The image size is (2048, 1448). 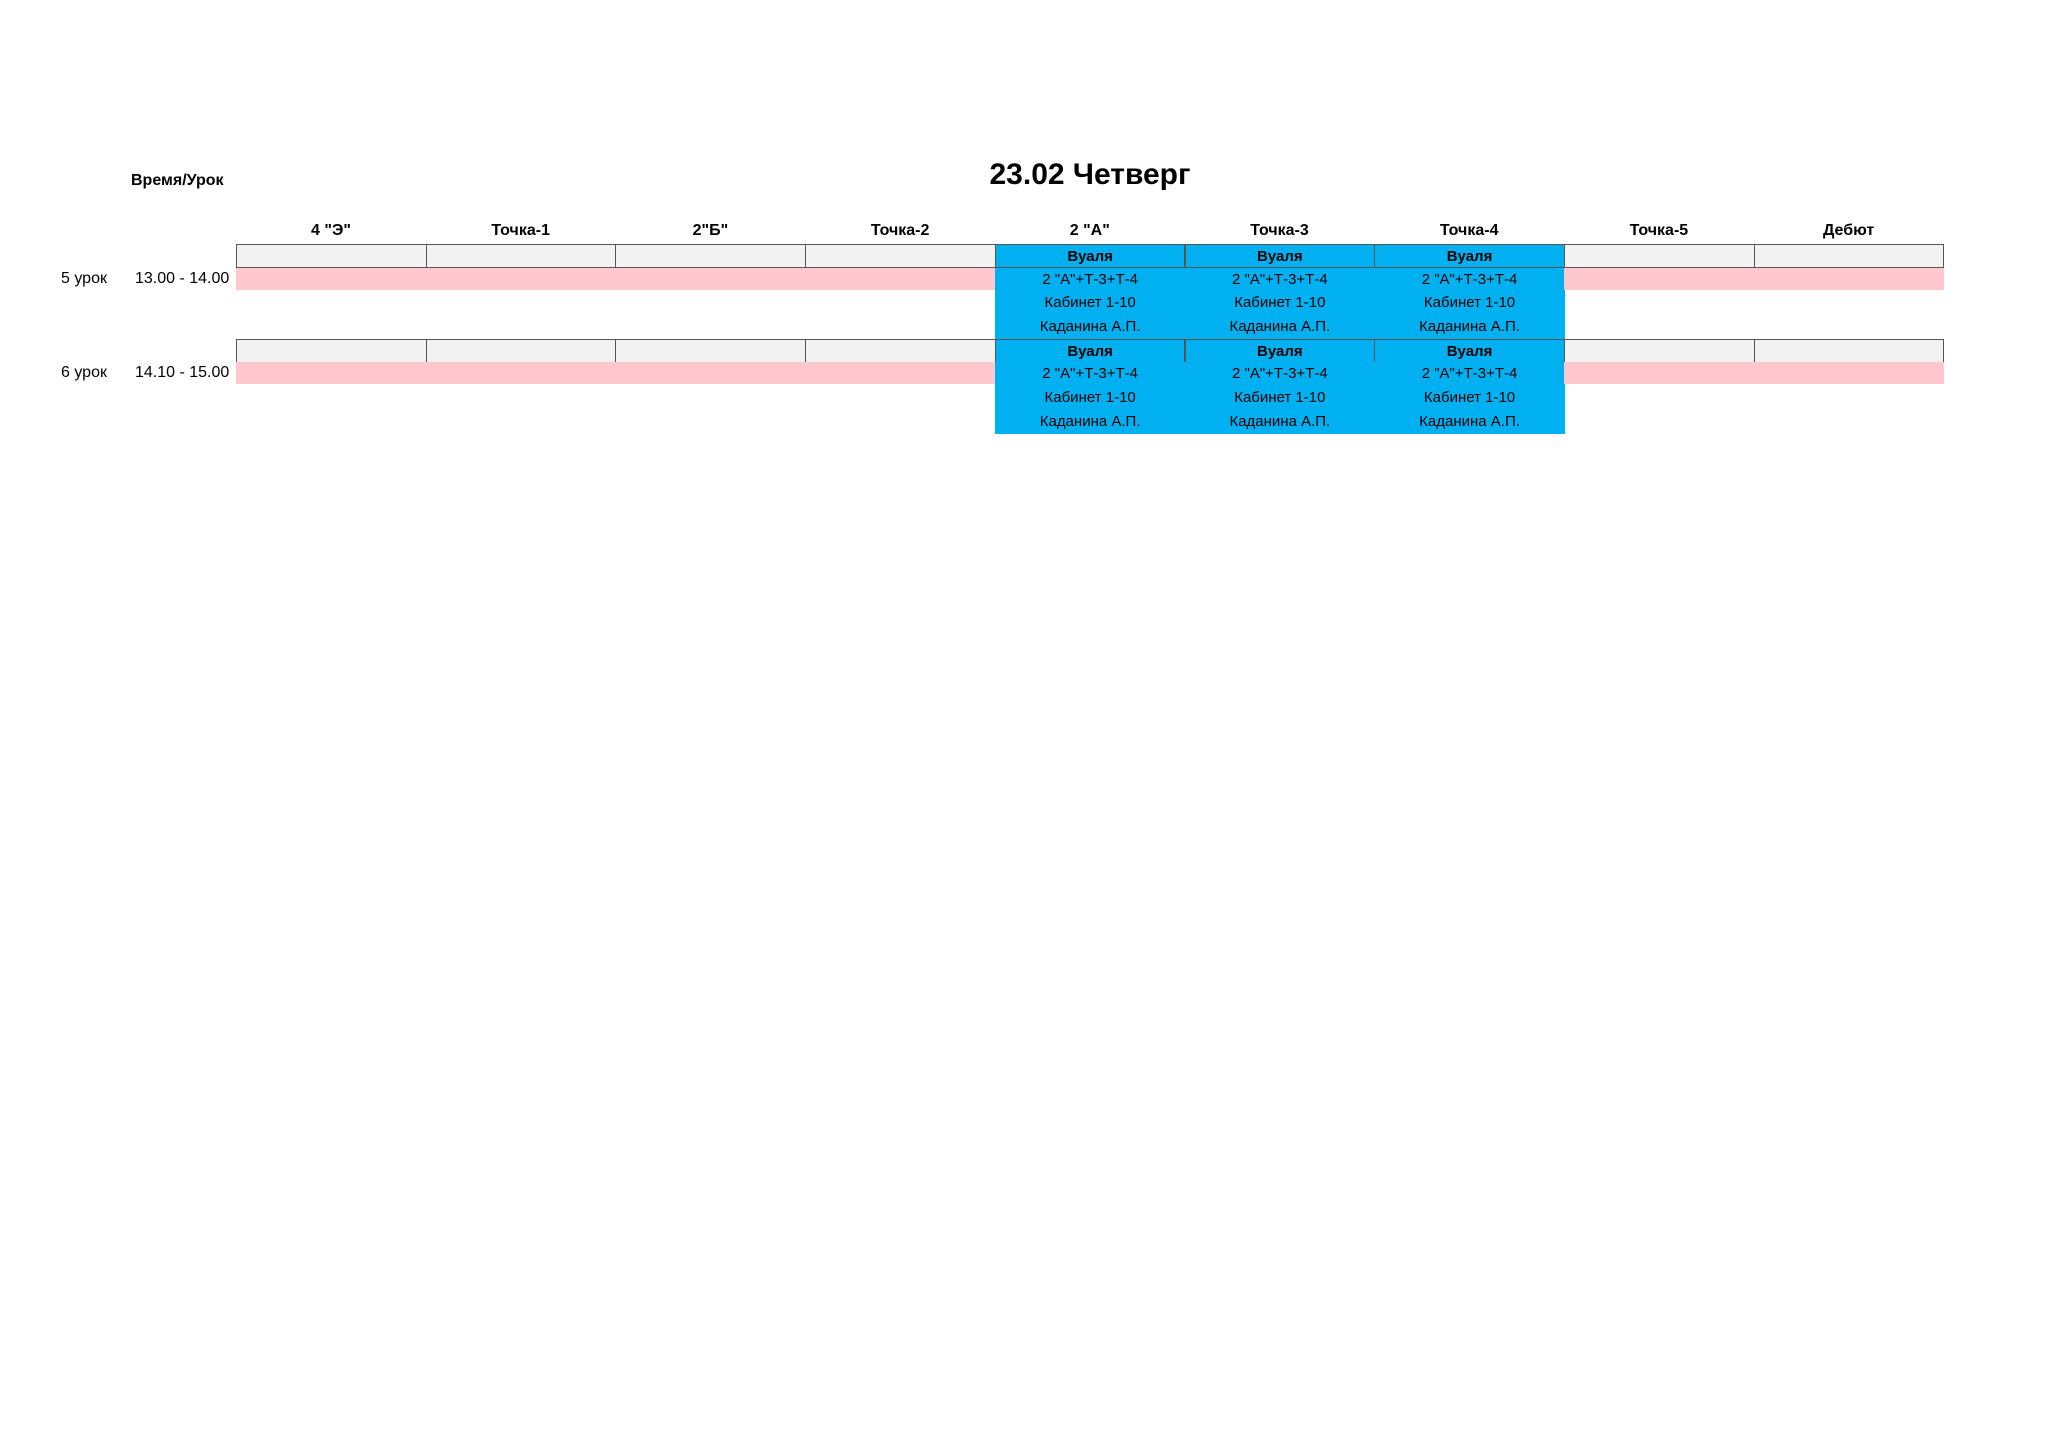 What do you see at coordinates (182, 373) in the screenshot?
I see `lesson-time: 14.10 - 15.00` at bounding box center [182, 373].